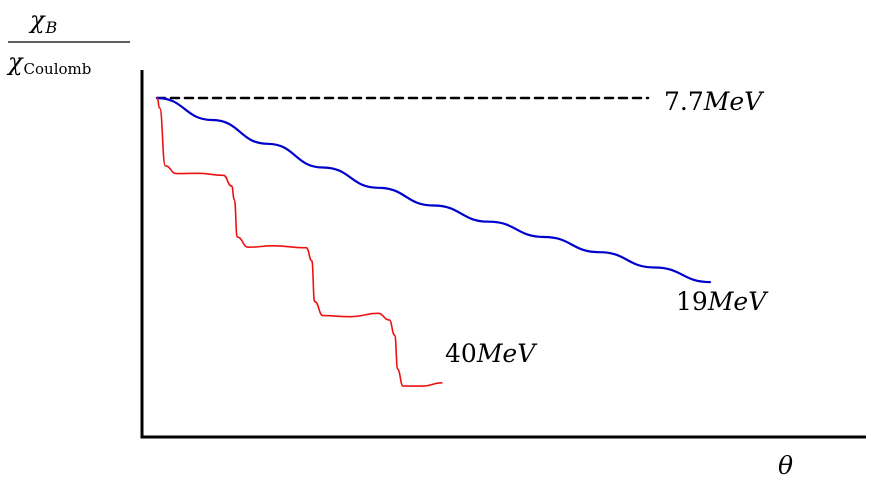 The height and width of the screenshot is (481, 871). Describe the element at coordinates (714, 101) in the screenshot. I see `series-label-7-7mev: 7.7MeV` at that location.